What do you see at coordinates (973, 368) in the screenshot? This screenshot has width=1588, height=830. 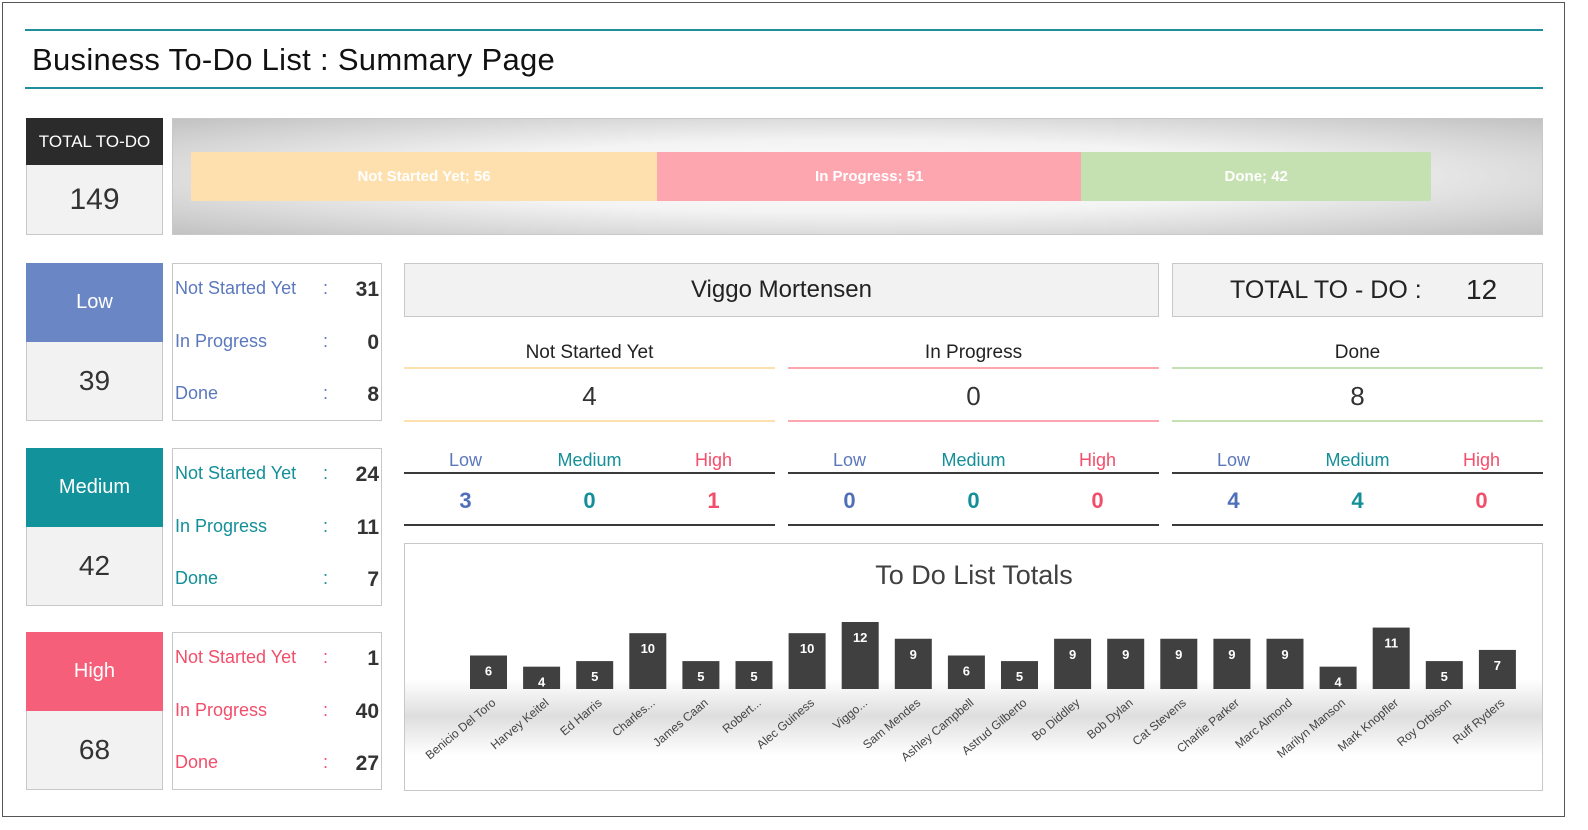 I see `status-in-progress-rule-top` at bounding box center [973, 368].